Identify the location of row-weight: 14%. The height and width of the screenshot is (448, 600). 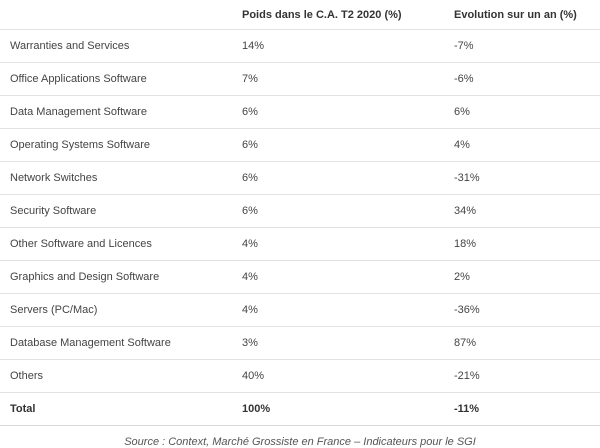
(338, 46).